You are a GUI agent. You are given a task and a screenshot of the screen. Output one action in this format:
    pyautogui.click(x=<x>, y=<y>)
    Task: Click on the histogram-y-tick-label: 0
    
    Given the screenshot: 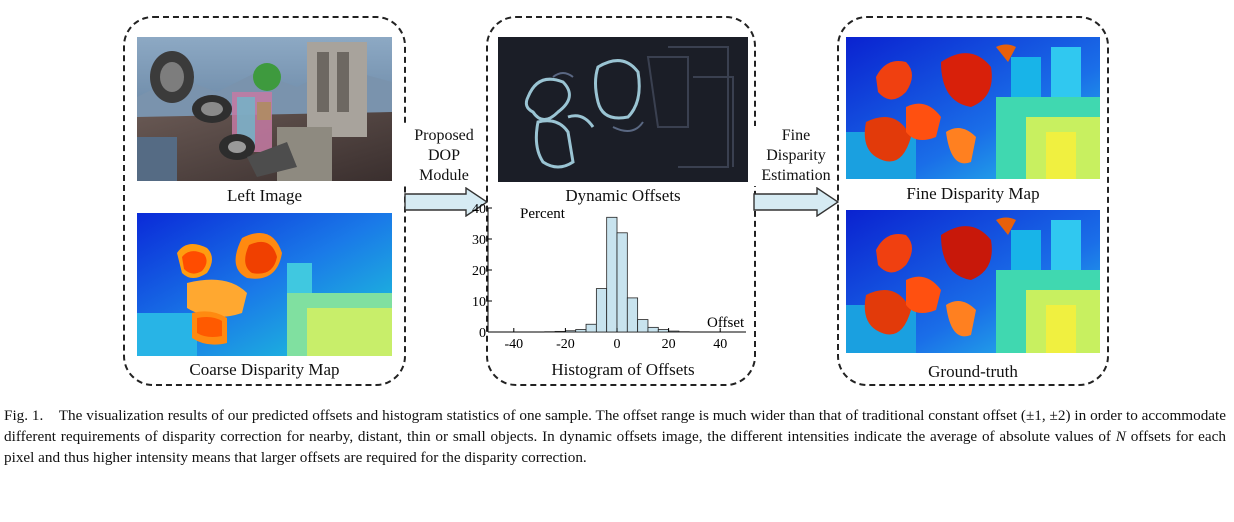 What is the action you would take?
    pyautogui.click(x=482, y=333)
    